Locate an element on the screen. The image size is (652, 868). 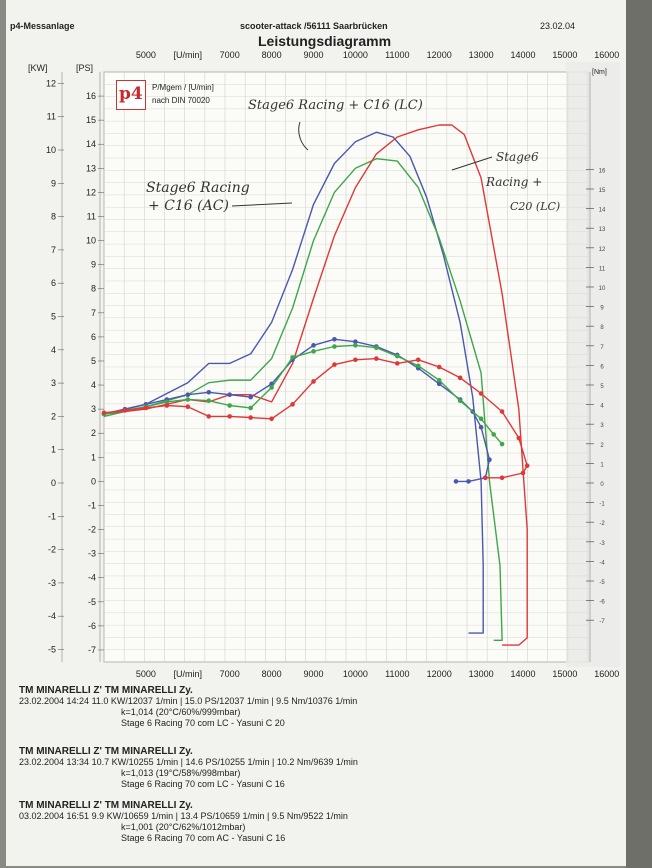
kw-tick-label: 0 is located at coordinates (53, 483).